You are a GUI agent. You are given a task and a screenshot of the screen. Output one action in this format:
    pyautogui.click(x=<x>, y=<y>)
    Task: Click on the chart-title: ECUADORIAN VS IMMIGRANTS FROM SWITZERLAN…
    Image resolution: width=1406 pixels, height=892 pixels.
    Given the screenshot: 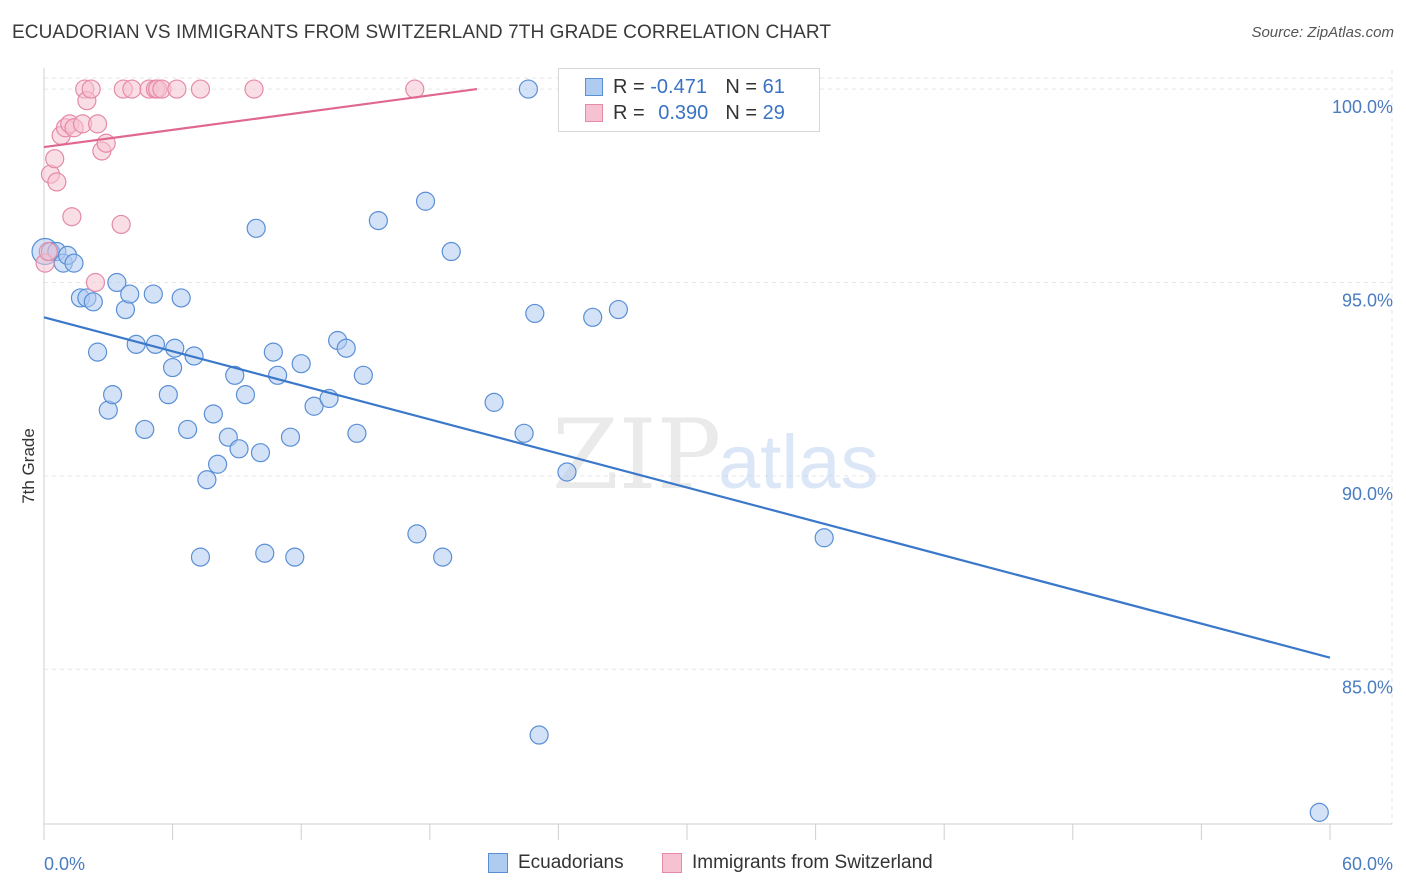 What is the action you would take?
    pyautogui.click(x=422, y=32)
    